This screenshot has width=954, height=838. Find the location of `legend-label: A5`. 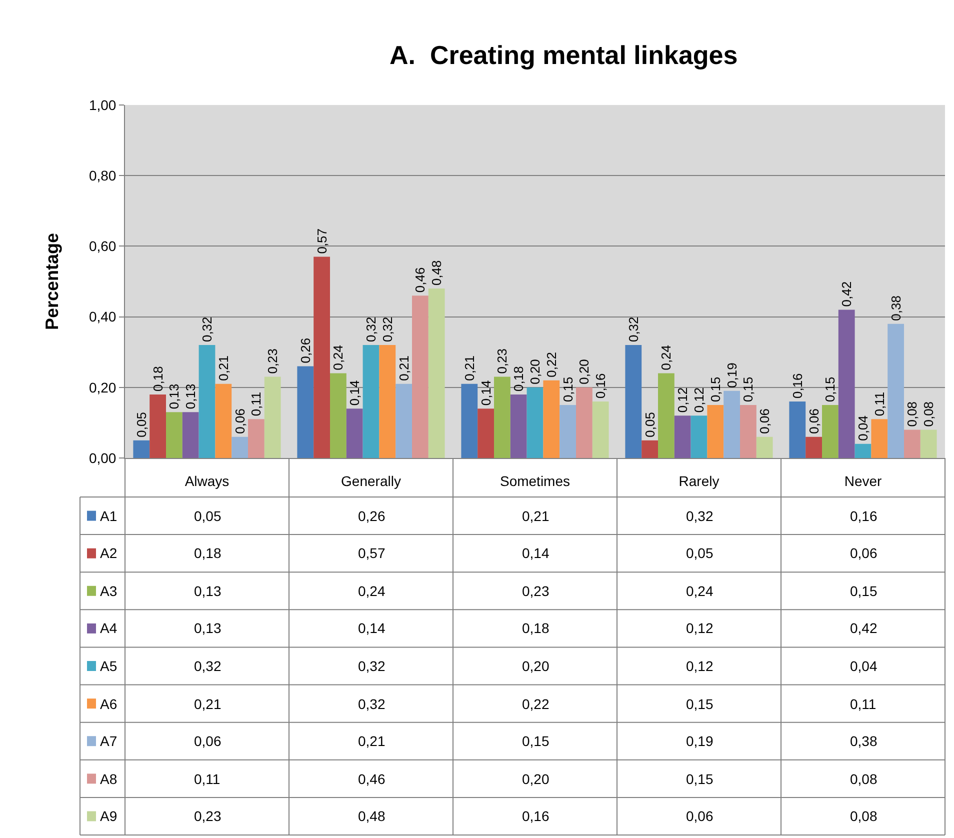

legend-label: A5 is located at coordinates (109, 666).